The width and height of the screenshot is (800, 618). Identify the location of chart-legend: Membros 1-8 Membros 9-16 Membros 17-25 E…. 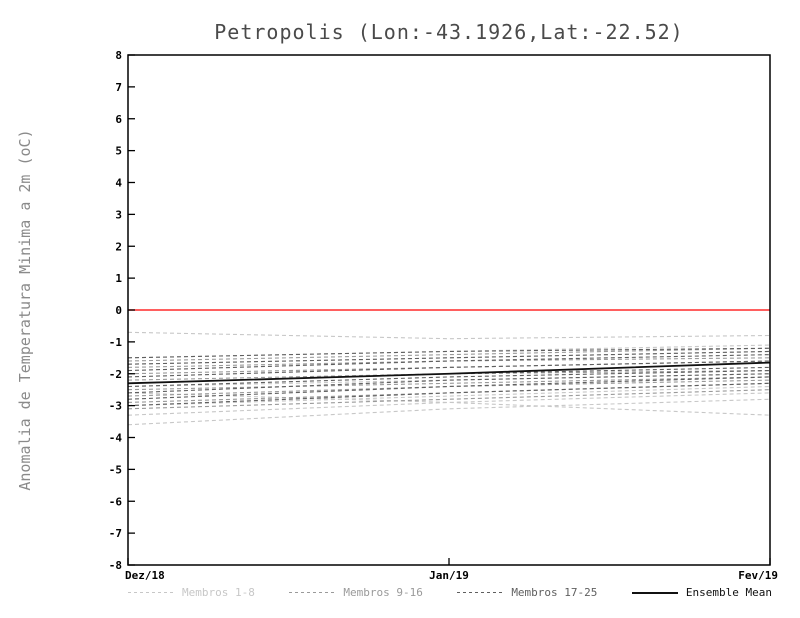
(450, 592).